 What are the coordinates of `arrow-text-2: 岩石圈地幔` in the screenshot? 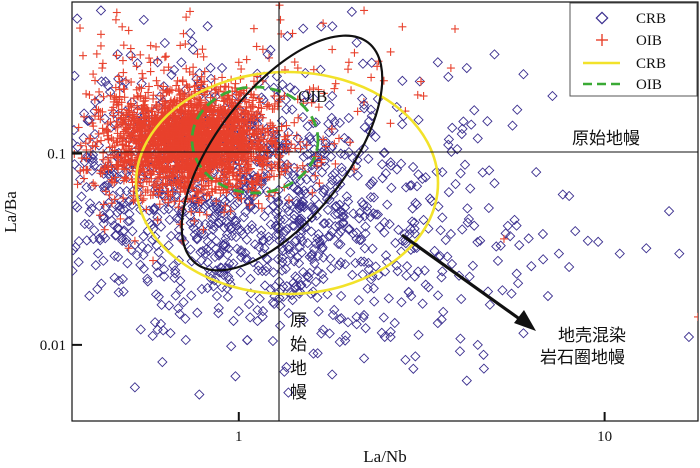 It's located at (582, 358).